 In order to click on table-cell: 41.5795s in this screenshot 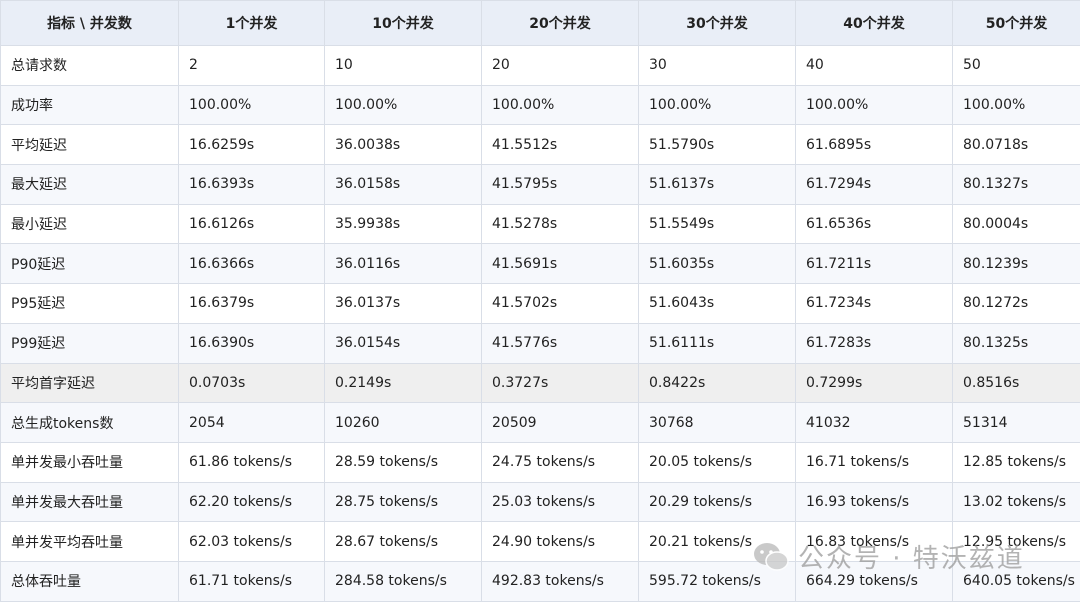, I will do `click(560, 185)`.